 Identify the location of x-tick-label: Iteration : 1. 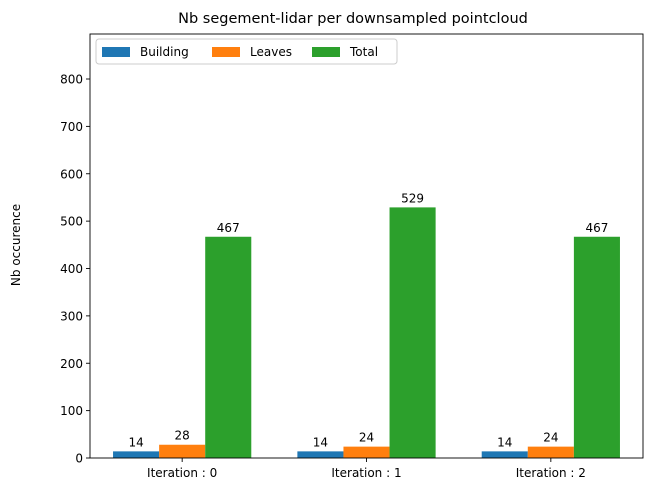
(366, 473).